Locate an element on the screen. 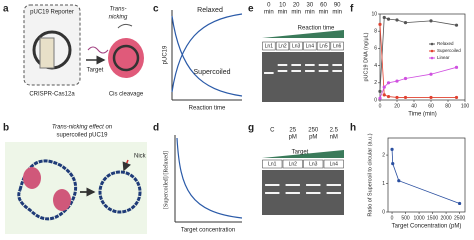  y-tick-label: 10 is located at coordinates (374, 14).